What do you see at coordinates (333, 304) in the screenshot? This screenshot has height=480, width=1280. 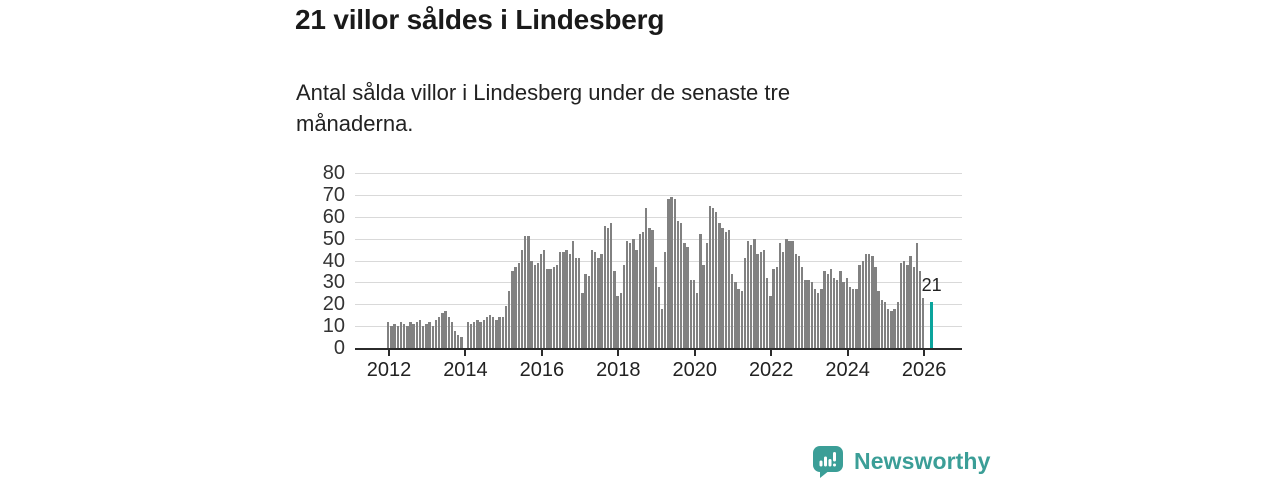 I see `y-axis-label: 20` at bounding box center [333, 304].